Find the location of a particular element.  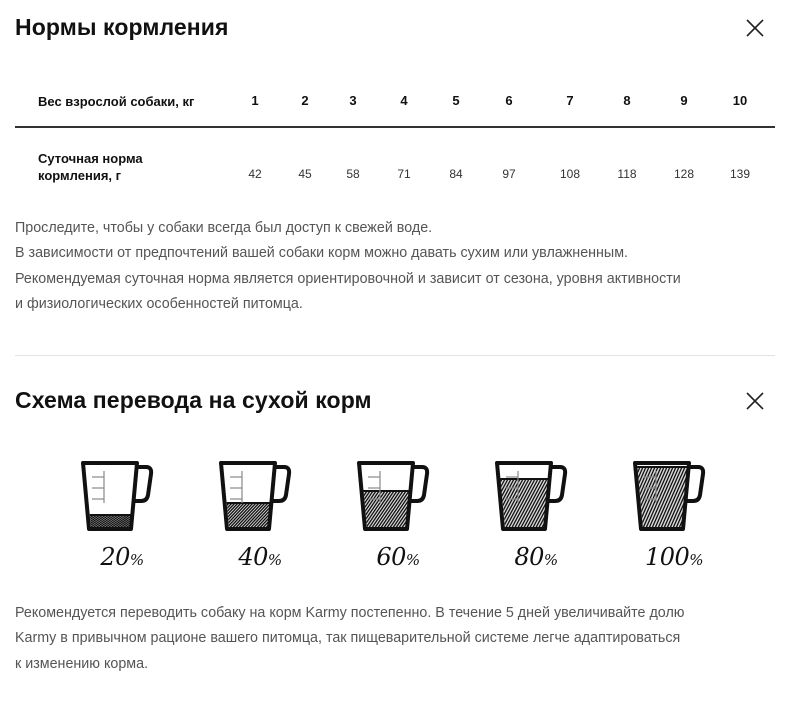

weight-cell: 2 is located at coordinates (305, 100).